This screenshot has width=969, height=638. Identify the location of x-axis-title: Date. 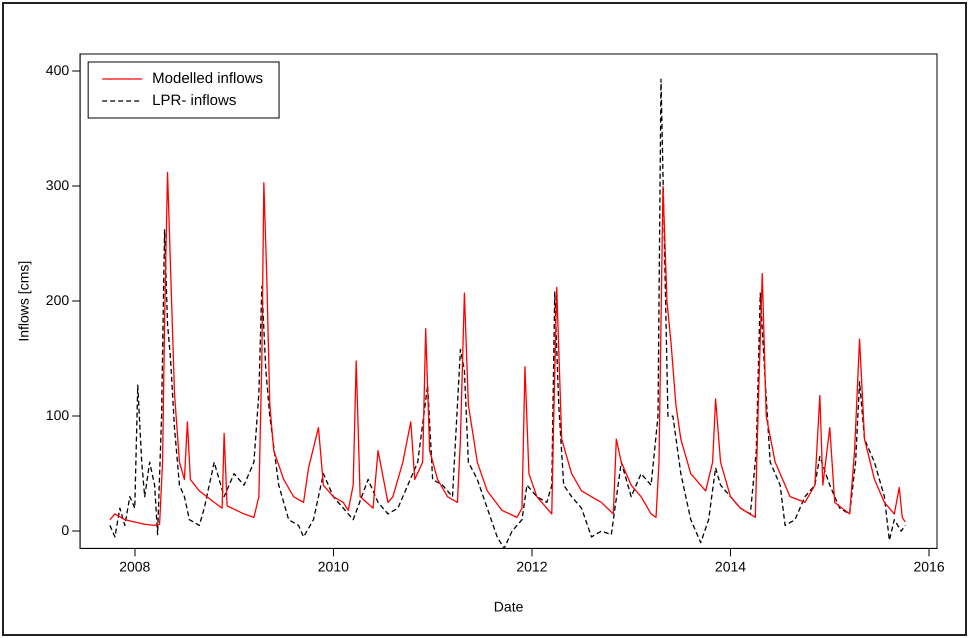
(509, 606).